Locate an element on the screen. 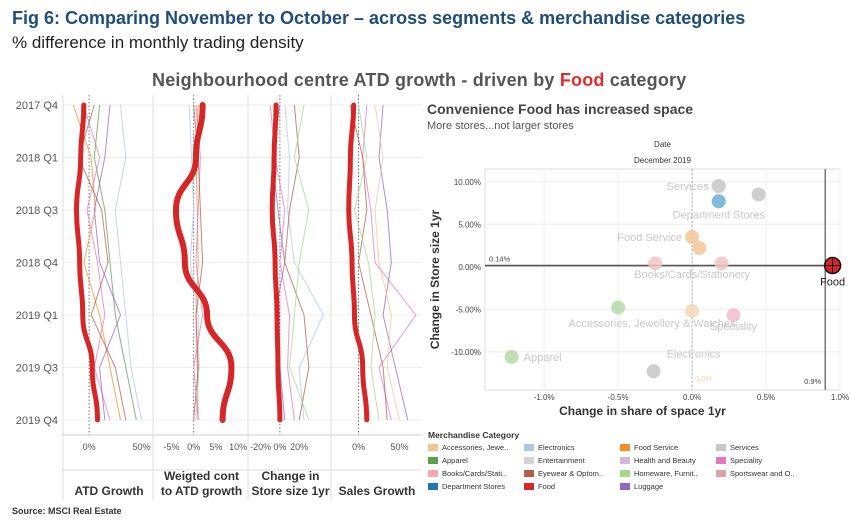 The image size is (850, 530). x-tick-label: 5% is located at coordinates (215, 447).